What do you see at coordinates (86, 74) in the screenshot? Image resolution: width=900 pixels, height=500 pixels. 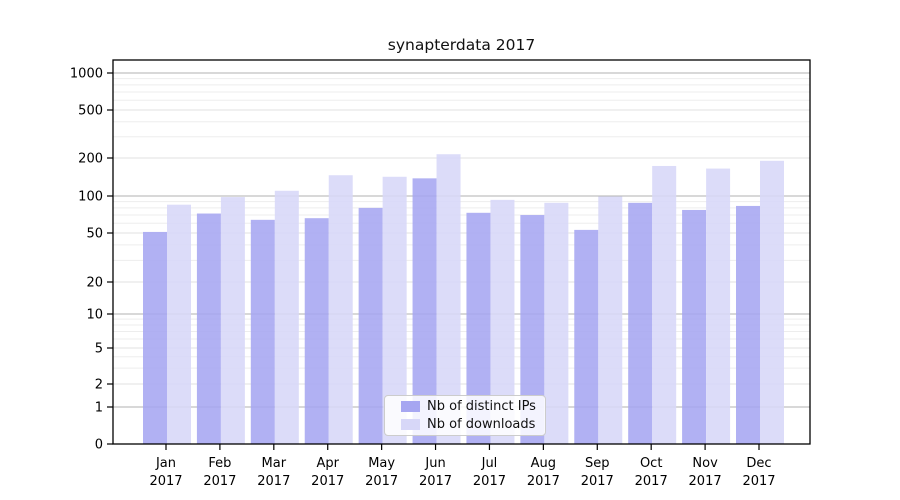 I see `y-tick-label: 1000` at bounding box center [86, 74].